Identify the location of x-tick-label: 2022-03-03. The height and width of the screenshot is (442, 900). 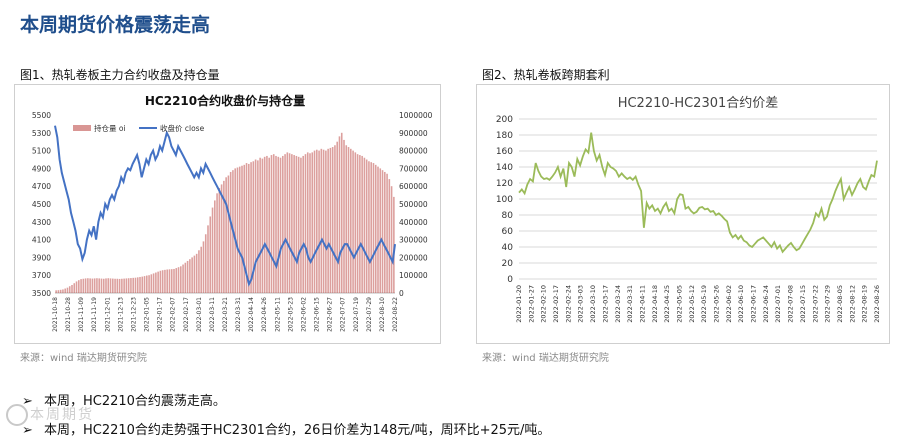
(581, 304).